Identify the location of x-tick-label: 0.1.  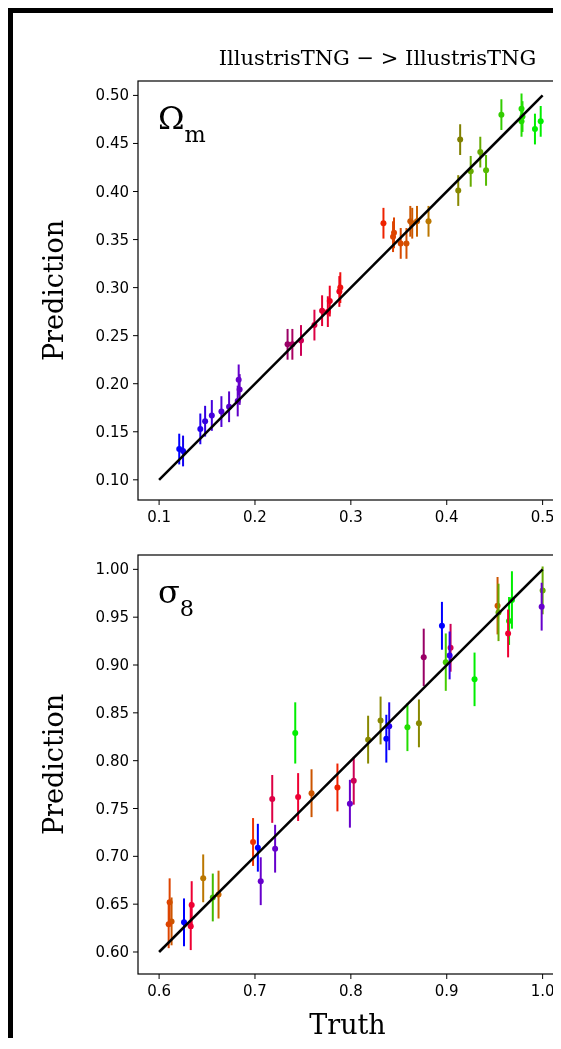
(159, 517).